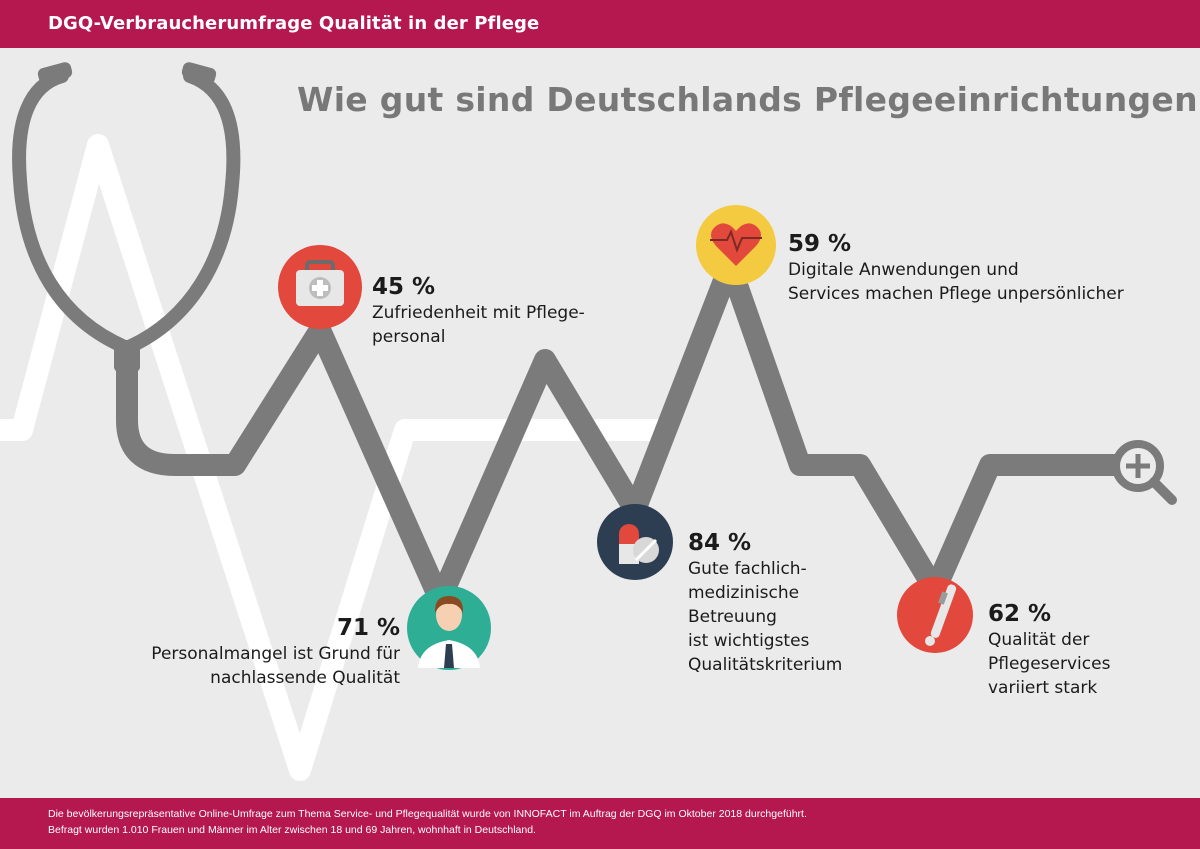  I want to click on first-aid-kit-icon, so click(320, 287).